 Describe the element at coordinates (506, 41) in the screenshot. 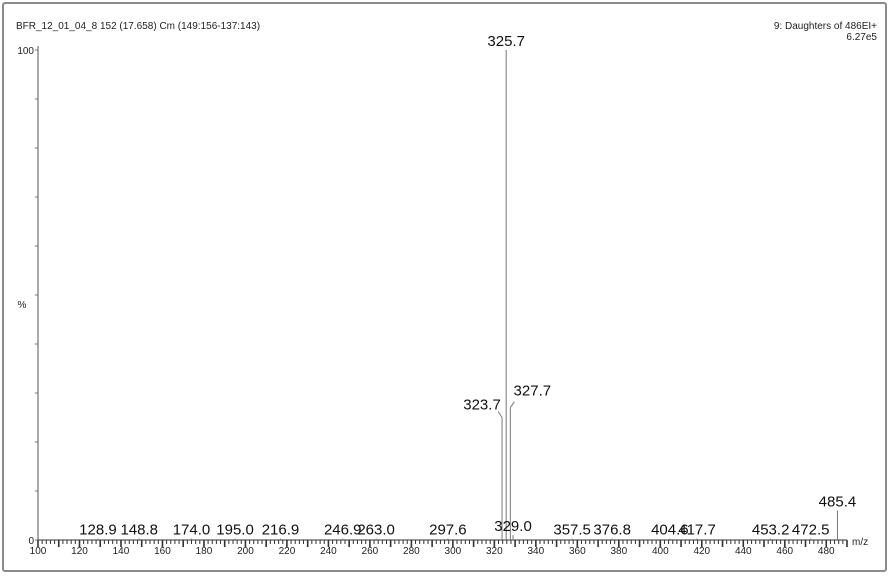

I see `peak-label: 325.7` at that location.